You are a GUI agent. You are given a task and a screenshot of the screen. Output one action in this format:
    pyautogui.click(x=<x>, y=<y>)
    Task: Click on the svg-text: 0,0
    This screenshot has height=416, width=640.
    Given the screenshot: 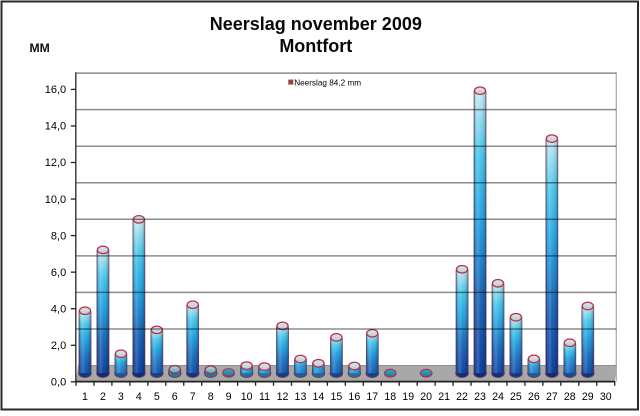 What is the action you would take?
    pyautogui.click(x=58, y=383)
    